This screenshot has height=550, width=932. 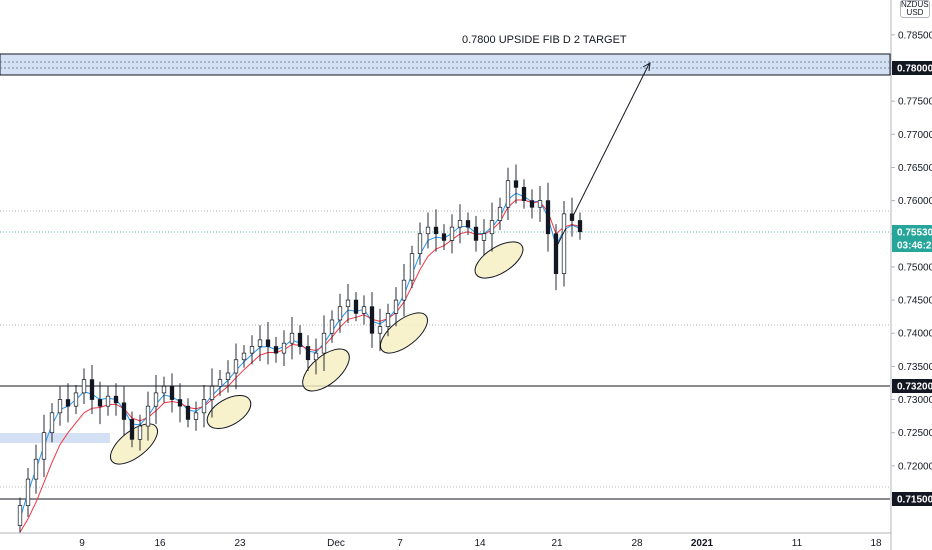 What do you see at coordinates (915, 102) in the screenshot?
I see `y-tick-label: 0.77500` at bounding box center [915, 102].